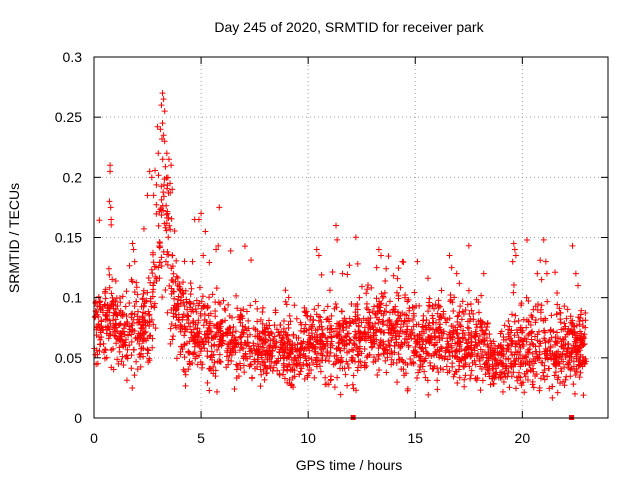 This screenshot has width=640, height=480. I want to click on y-axis-label: SRMTID / TECUs, so click(14, 238).